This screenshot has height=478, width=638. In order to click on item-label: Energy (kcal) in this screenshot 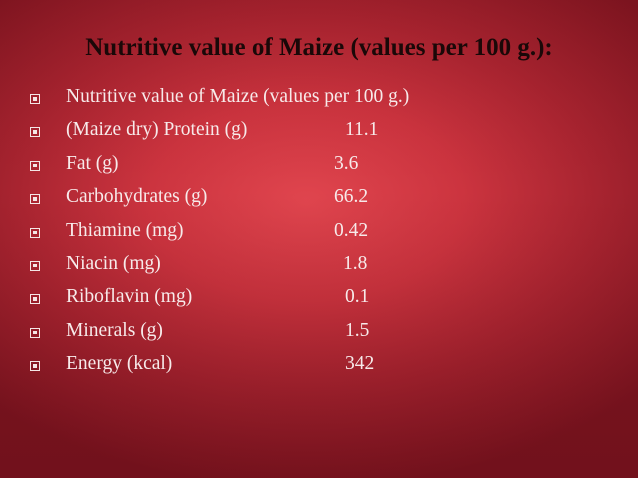, I will do `click(119, 364)`.